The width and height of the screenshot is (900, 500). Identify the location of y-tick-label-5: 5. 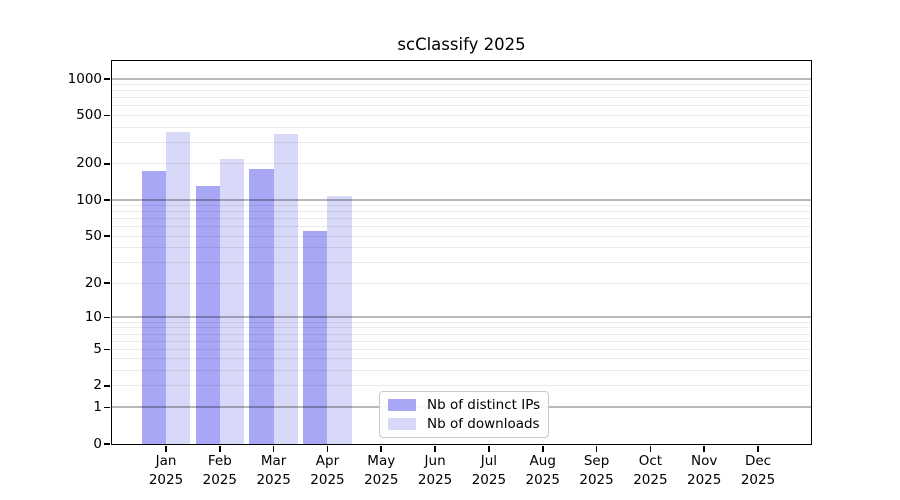
(97, 348).